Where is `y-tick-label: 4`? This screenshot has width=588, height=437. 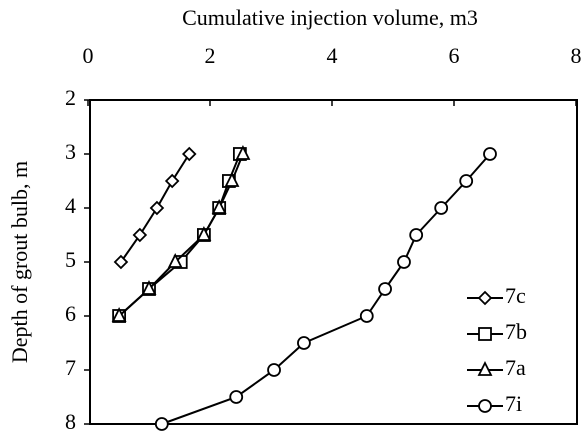
y-tick-label: 4 is located at coordinates (70, 205).